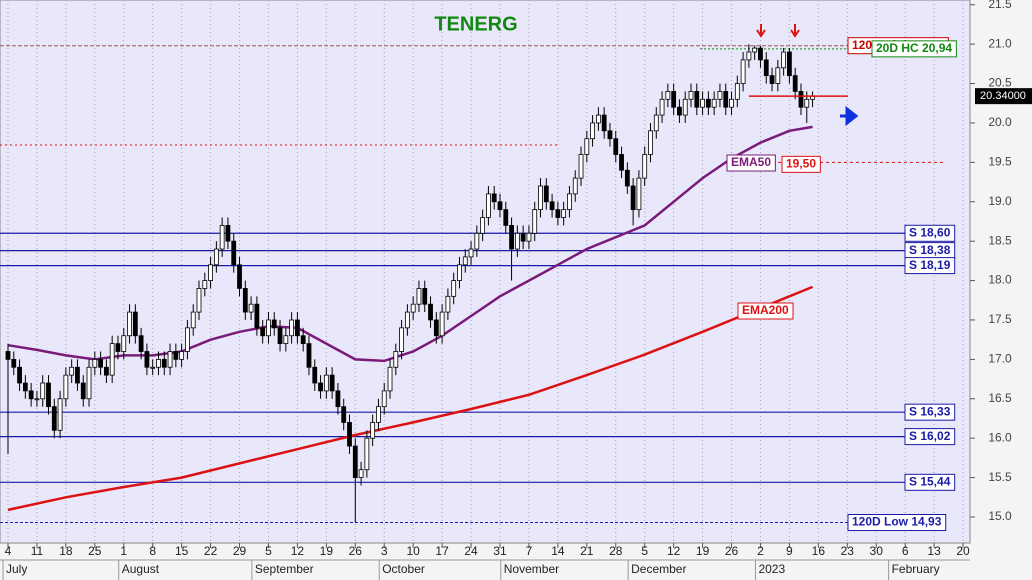 This screenshot has height=580, width=1032. Describe the element at coordinates (1000, 437) in the screenshot. I see `y-tick-label: 16.0` at that location.